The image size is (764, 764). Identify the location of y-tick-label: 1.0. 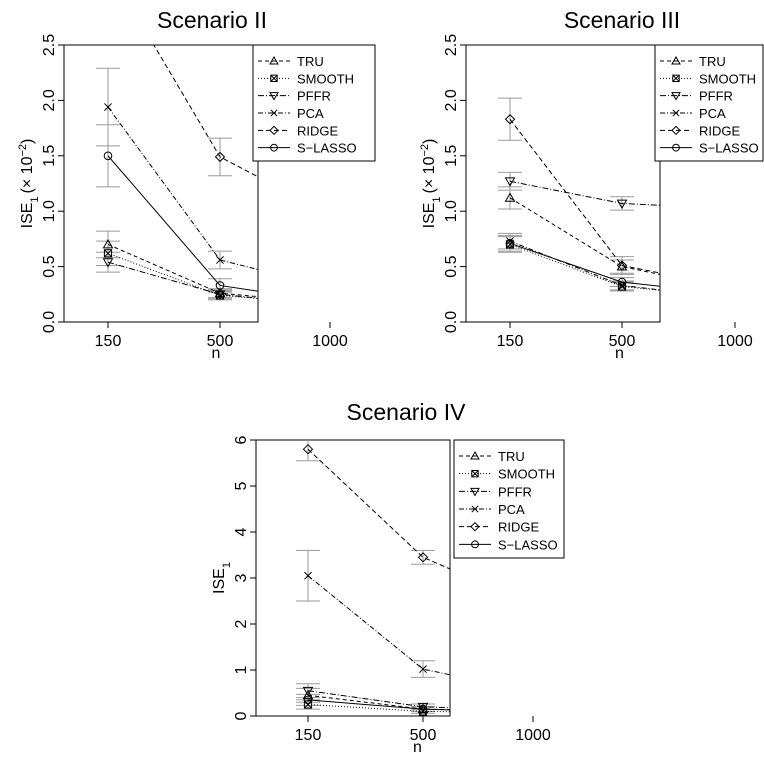
(49, 211).